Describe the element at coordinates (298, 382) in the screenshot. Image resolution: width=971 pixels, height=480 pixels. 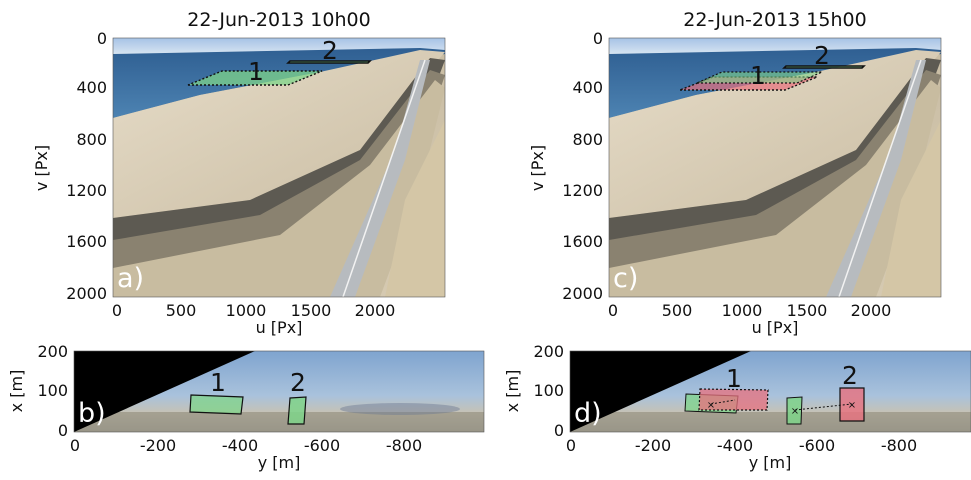
I see `panel-b-roi-2-label: 2` at that location.